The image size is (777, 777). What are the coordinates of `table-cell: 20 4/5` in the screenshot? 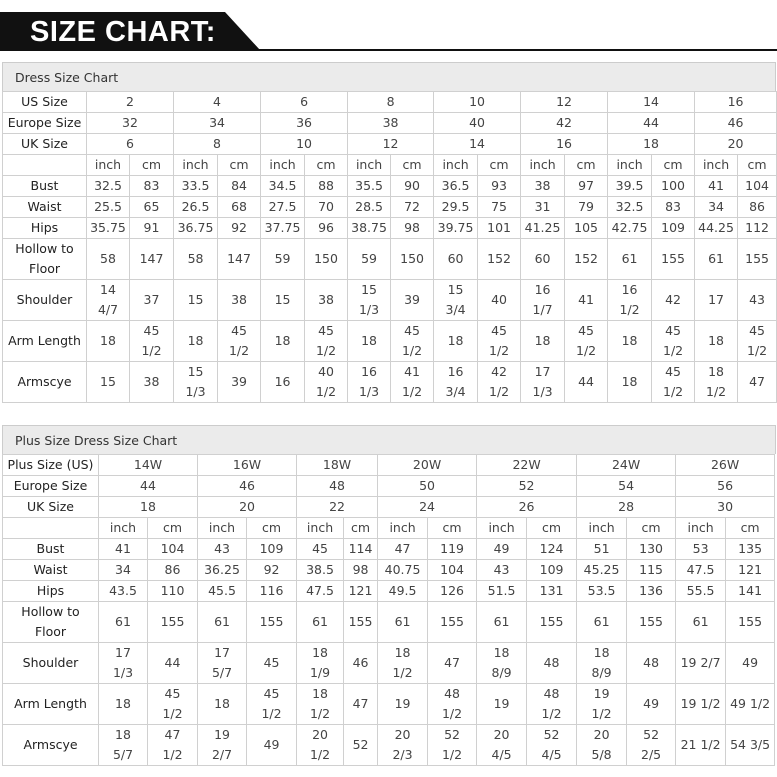 It's located at (502, 745).